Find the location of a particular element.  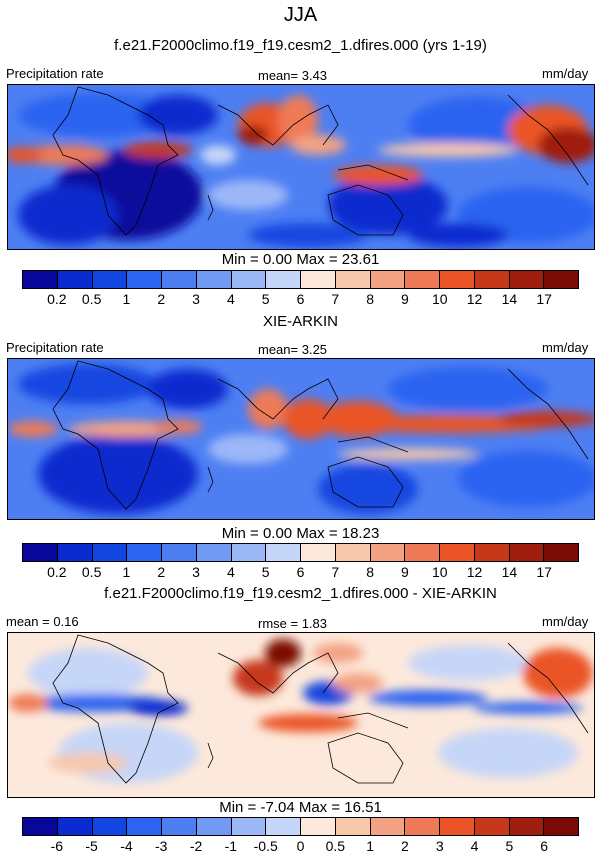

colorbar-tick-label: 0 is located at coordinates (300, 846).